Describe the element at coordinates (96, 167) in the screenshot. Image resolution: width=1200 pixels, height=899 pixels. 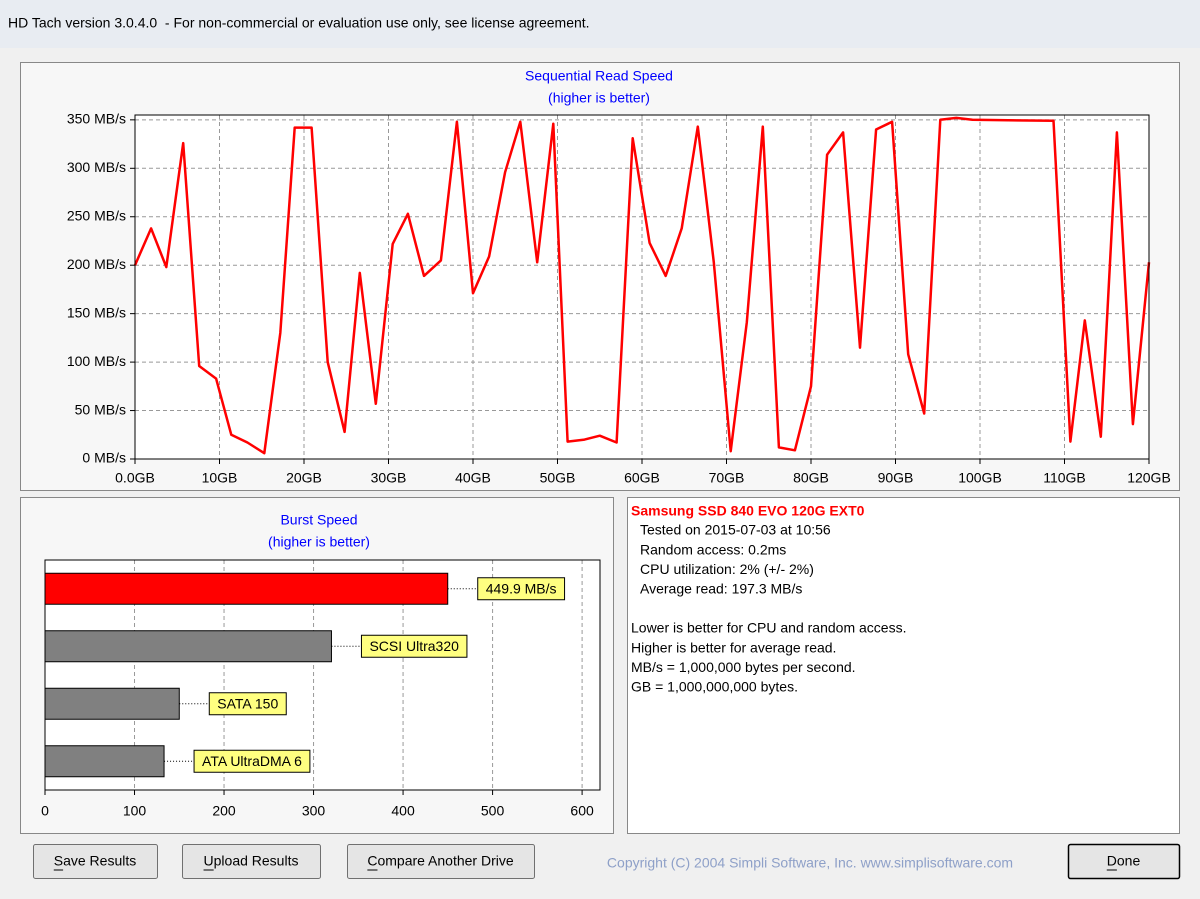
I see `y-tick-label: 300 MB/s` at that location.